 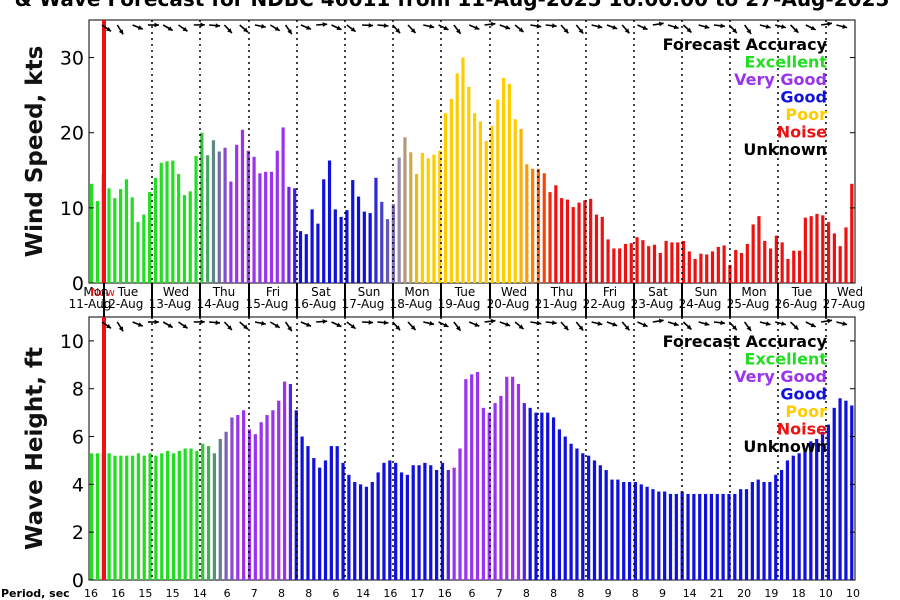 What do you see at coordinates (267, 304) in the screenshot?
I see `date-label: 15-Aug` at bounding box center [267, 304].